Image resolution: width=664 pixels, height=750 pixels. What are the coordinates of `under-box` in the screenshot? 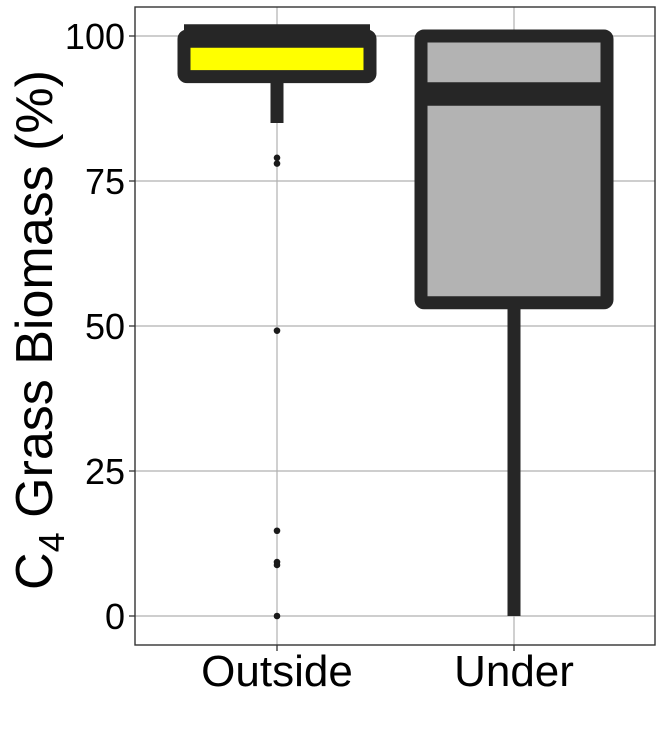 It's located at (514, 169).